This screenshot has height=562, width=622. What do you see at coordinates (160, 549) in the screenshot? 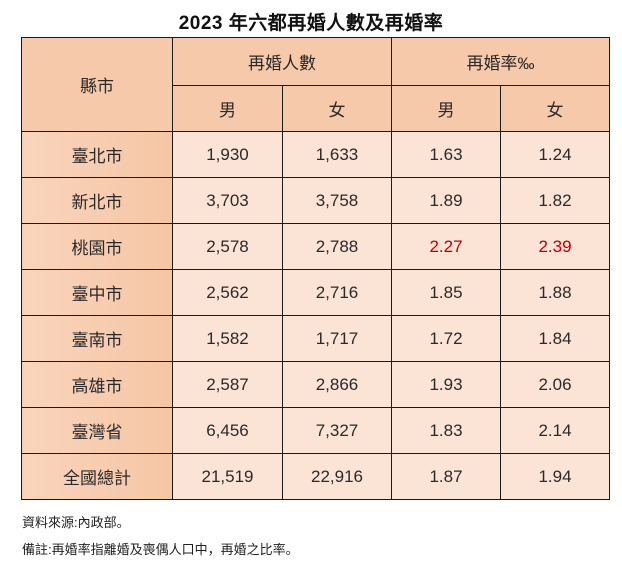
I see `remark-note: 備註:再婚率指離婚及喪偶人口中，再婚之比率。` at bounding box center [160, 549].